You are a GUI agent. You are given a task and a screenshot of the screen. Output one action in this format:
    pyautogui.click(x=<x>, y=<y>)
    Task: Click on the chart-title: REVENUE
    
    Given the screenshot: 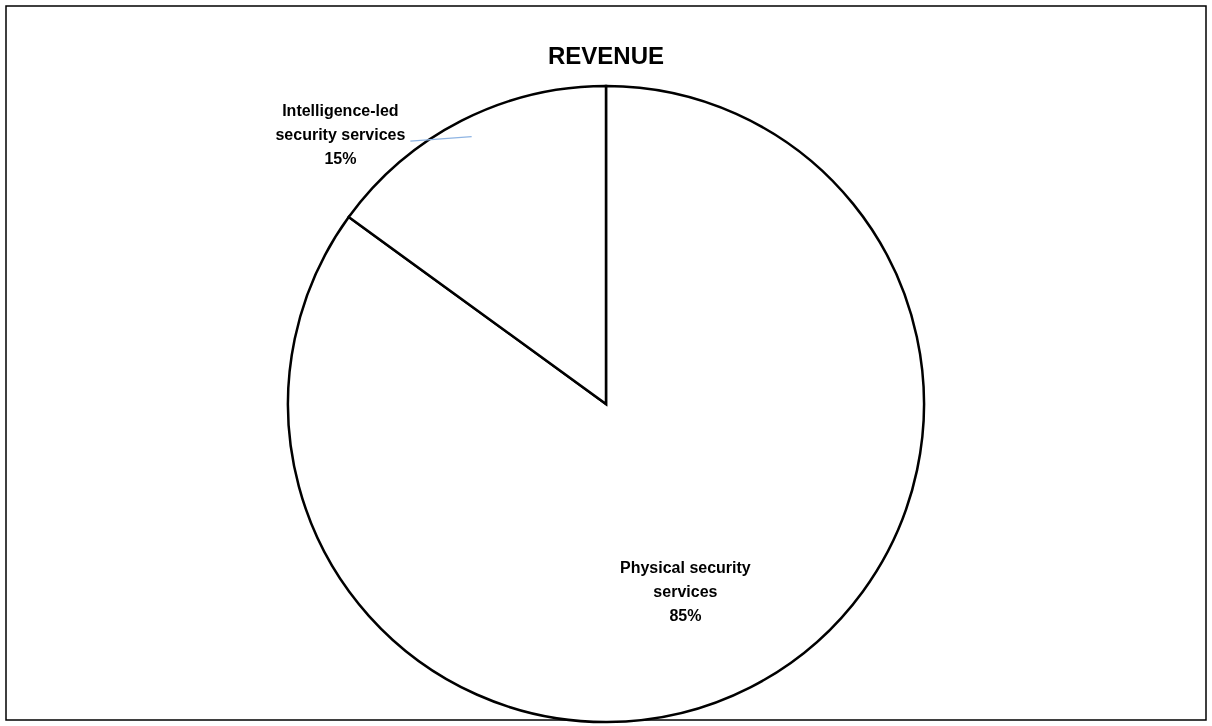 What is the action you would take?
    pyautogui.click(x=606, y=55)
    